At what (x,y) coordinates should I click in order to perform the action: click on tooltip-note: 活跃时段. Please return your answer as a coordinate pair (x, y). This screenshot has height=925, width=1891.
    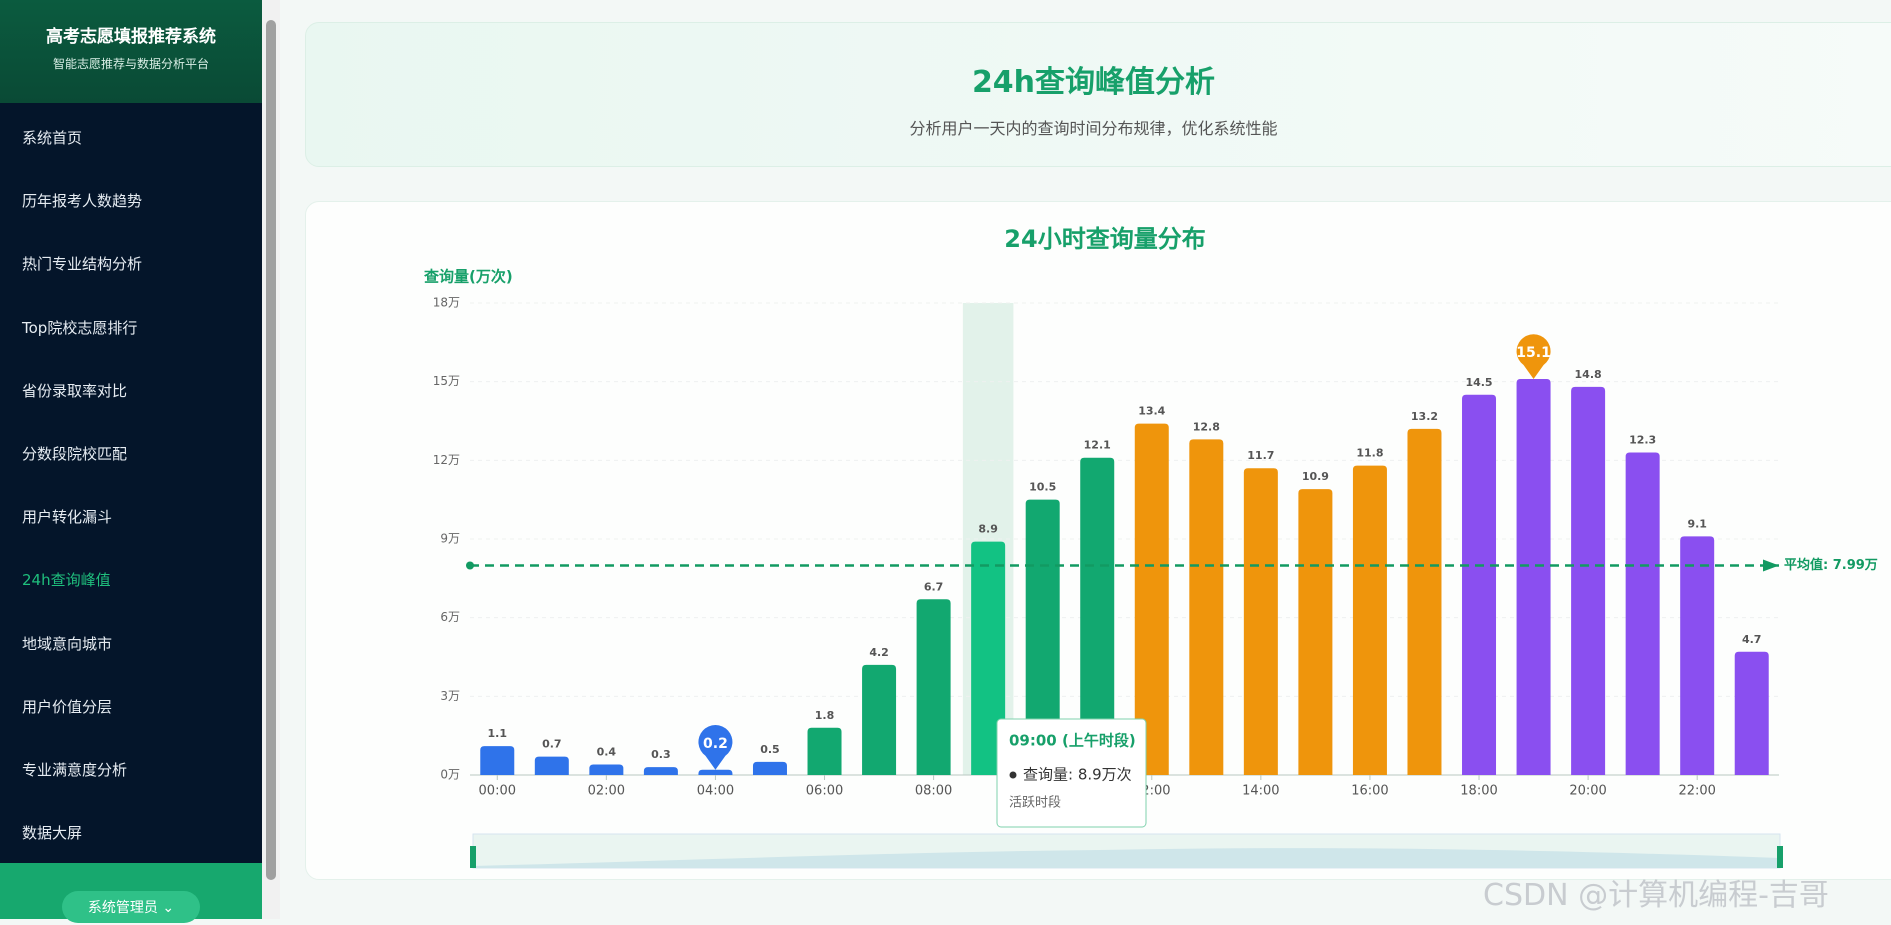
    Looking at the image, I should click on (1035, 803).